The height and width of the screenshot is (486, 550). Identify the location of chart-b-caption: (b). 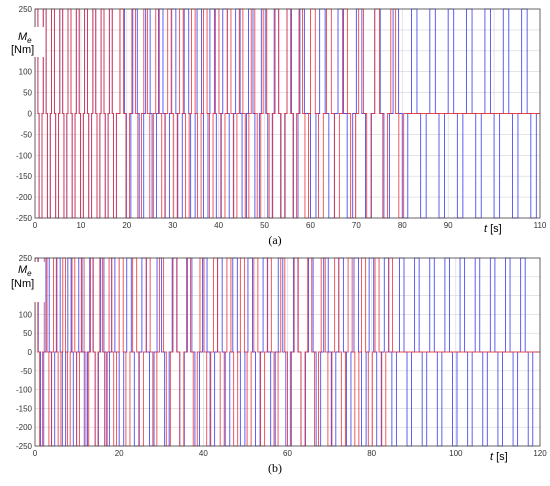
(275, 468).